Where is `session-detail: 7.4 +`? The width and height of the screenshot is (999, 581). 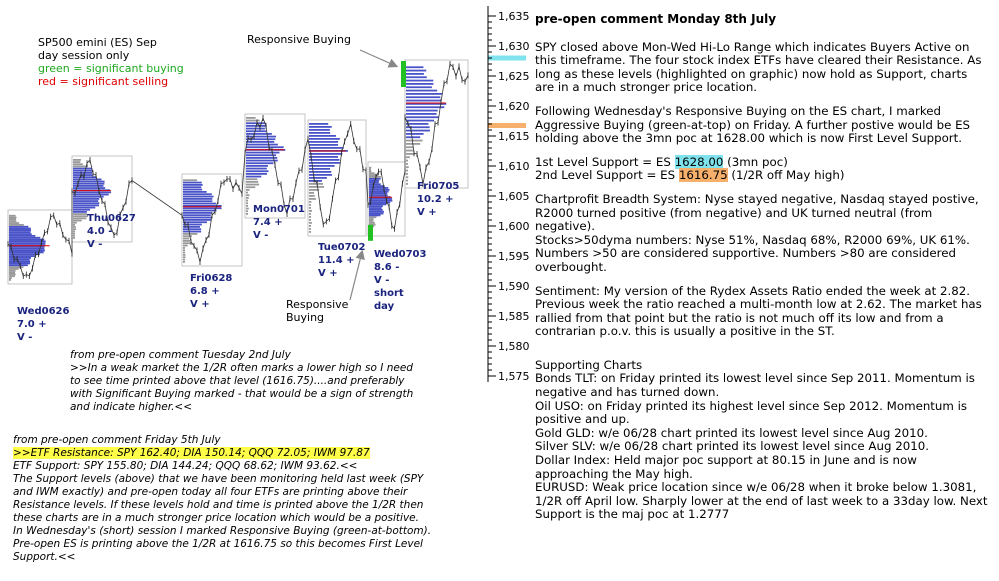 session-detail: 7.4 + is located at coordinates (268, 222).